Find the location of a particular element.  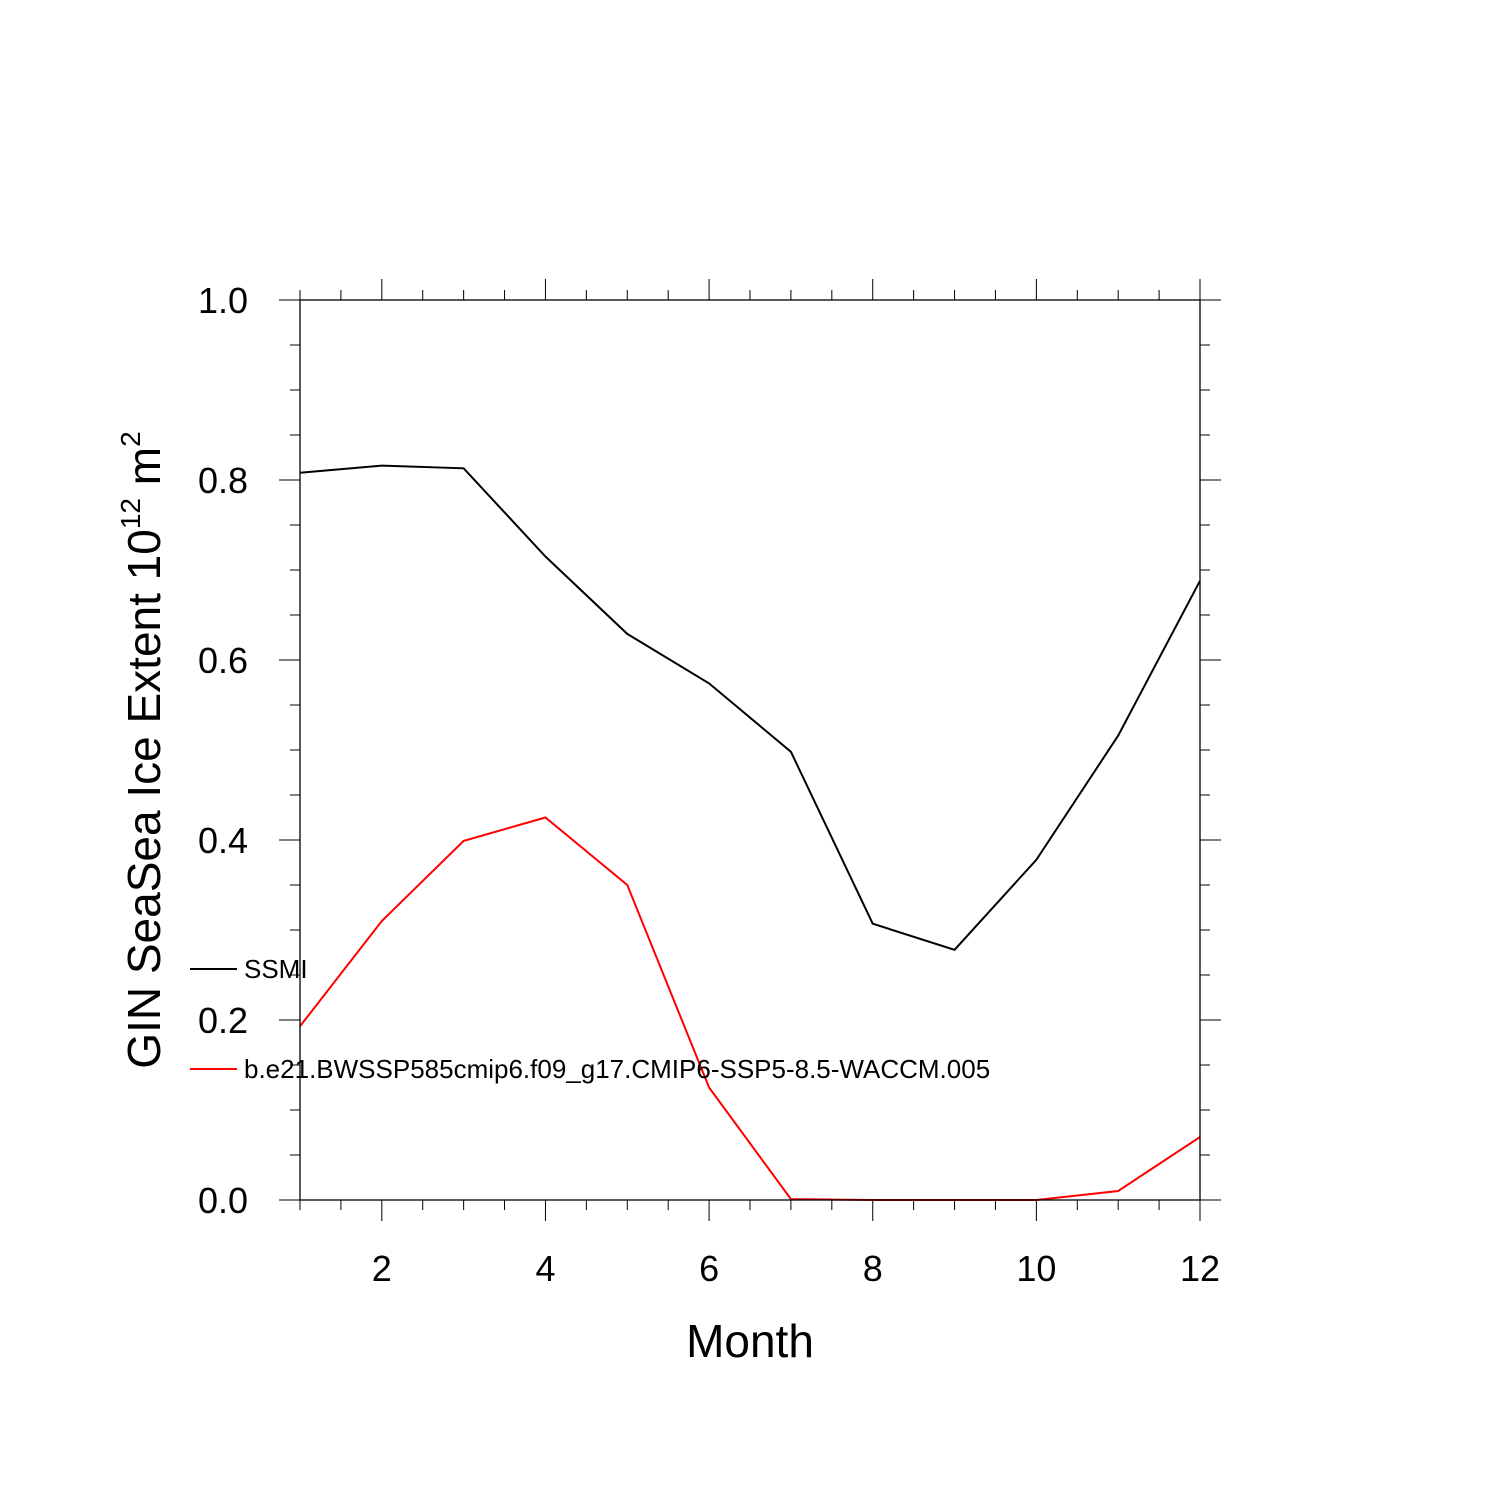

y-tick-label: 0.2 is located at coordinates (223, 1020).